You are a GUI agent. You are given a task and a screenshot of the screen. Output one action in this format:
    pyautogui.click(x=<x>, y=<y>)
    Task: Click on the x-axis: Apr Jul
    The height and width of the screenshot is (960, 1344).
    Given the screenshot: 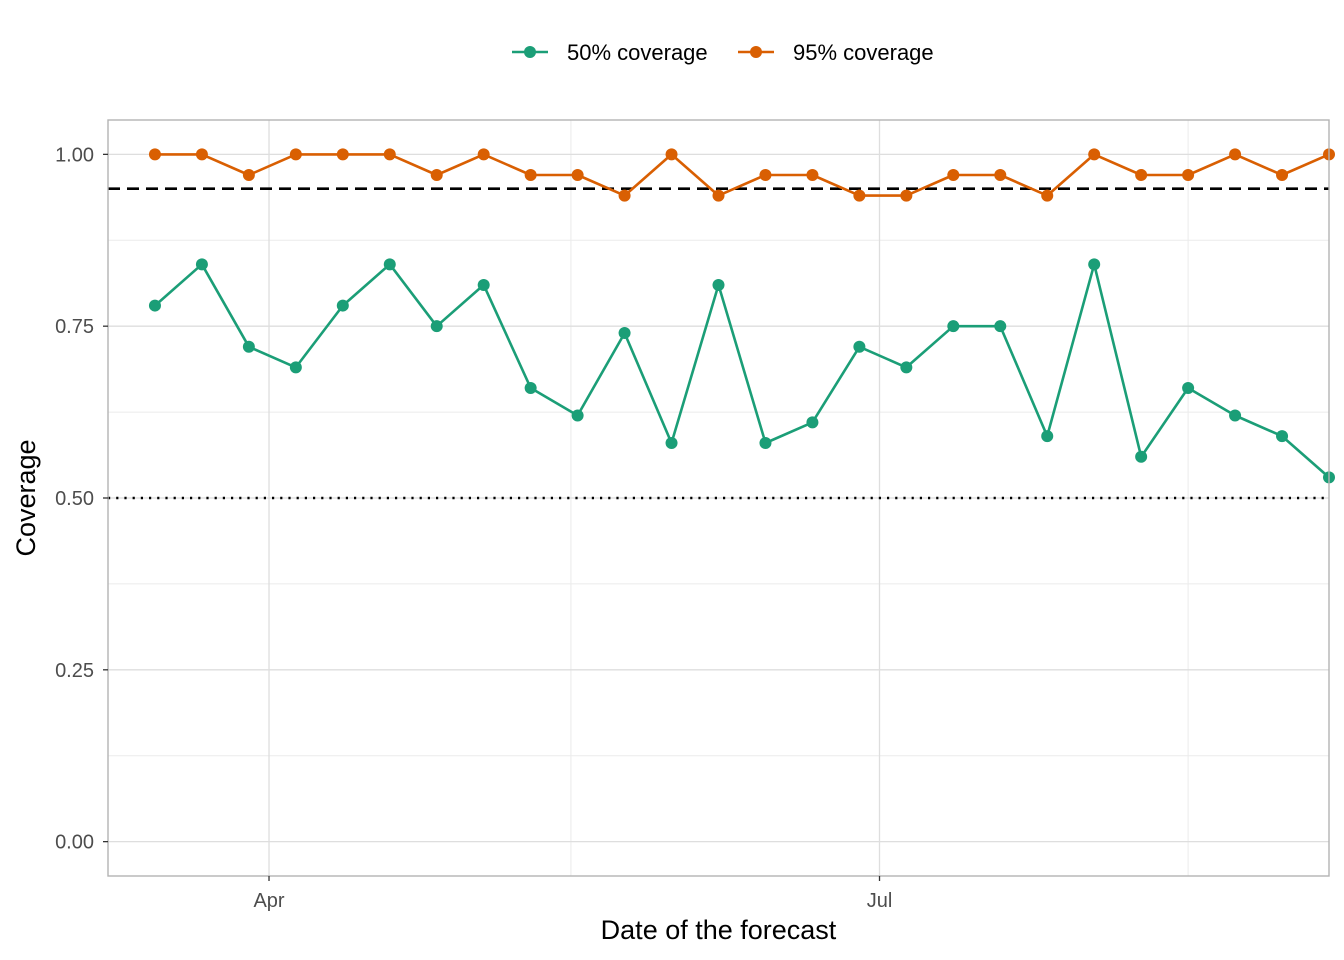 What is the action you would take?
    pyautogui.click(x=572, y=894)
    